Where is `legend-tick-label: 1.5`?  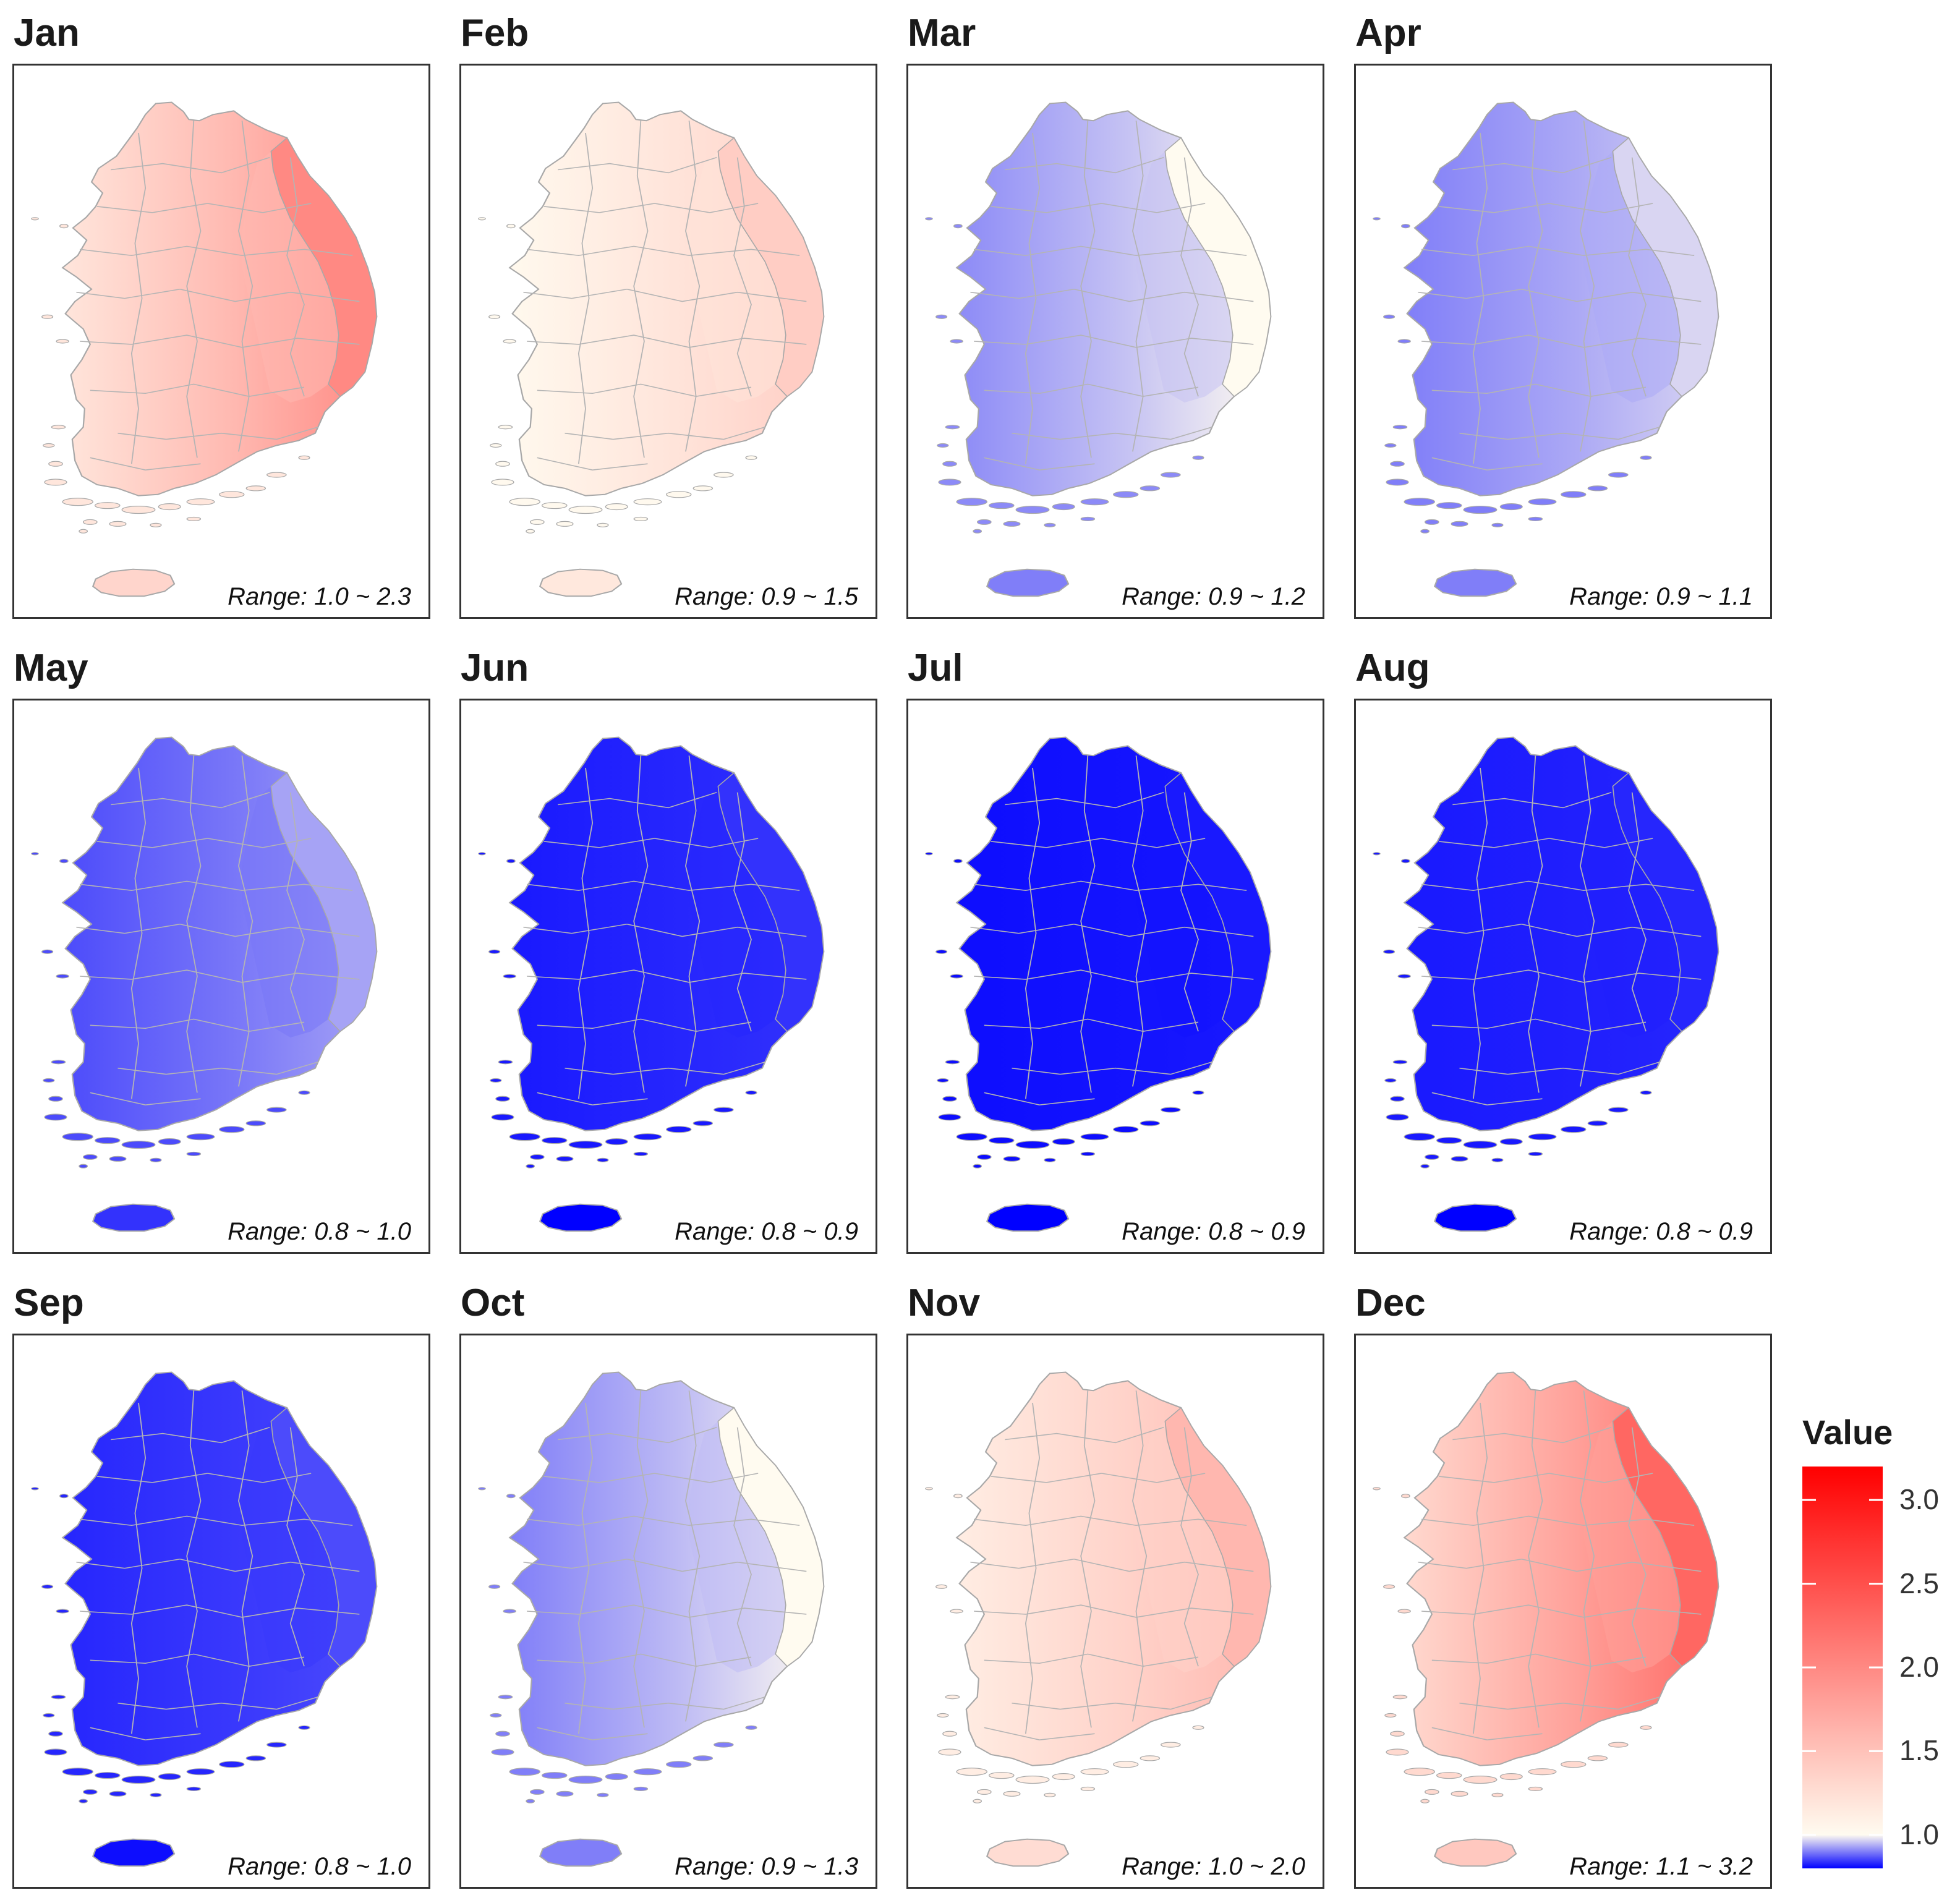
legend-tick-label: 1.5 is located at coordinates (1919, 1750).